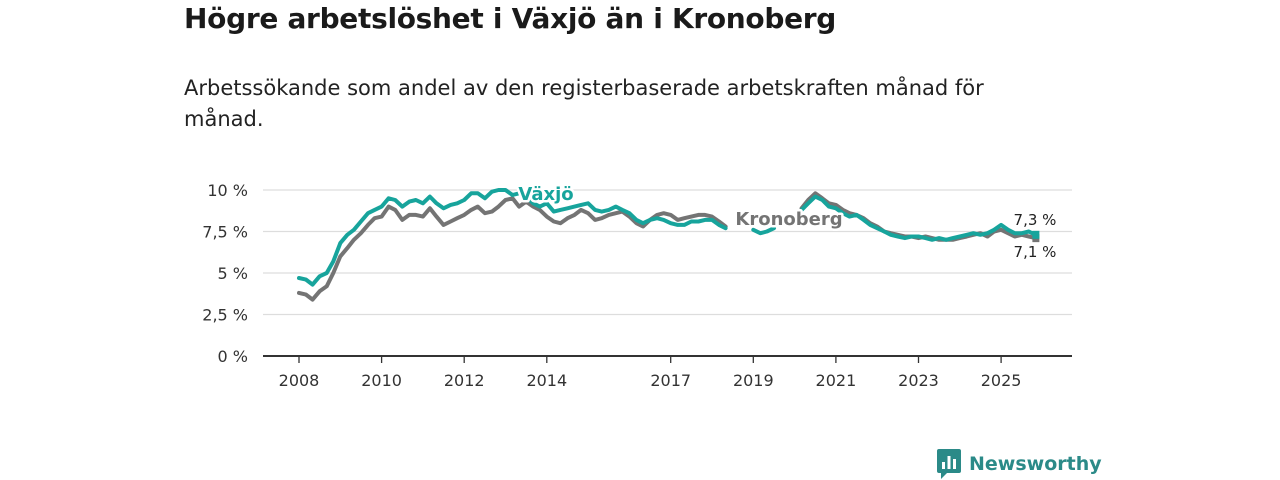  What do you see at coordinates (949, 464) in the screenshot?
I see `newsworthy-icon` at bounding box center [949, 464].